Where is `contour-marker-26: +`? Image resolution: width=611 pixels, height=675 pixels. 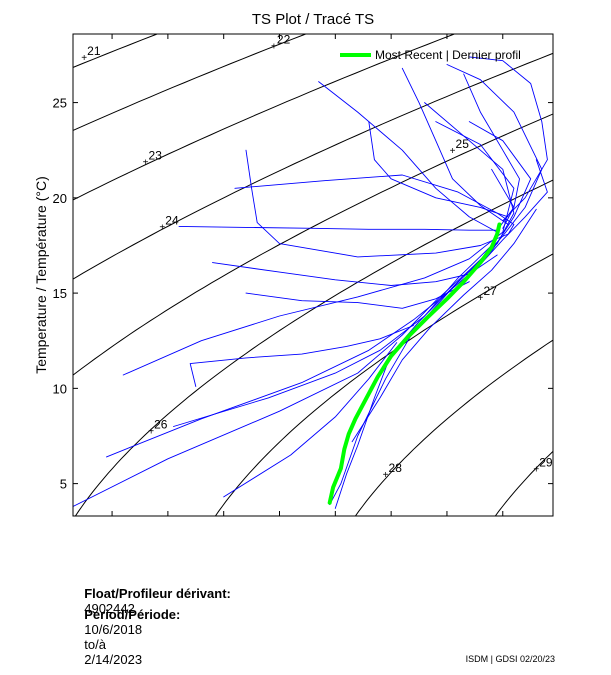
contour-marker-26: + is located at coordinates (151, 431).